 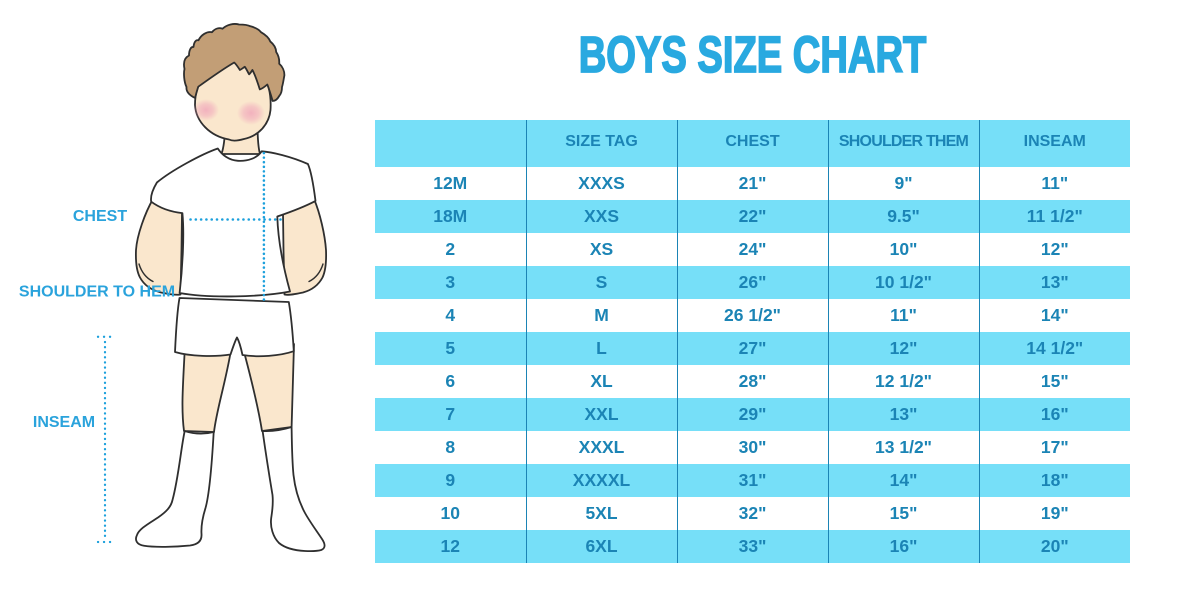 I want to click on svg-text: INSEAM, so click(x=64, y=422).